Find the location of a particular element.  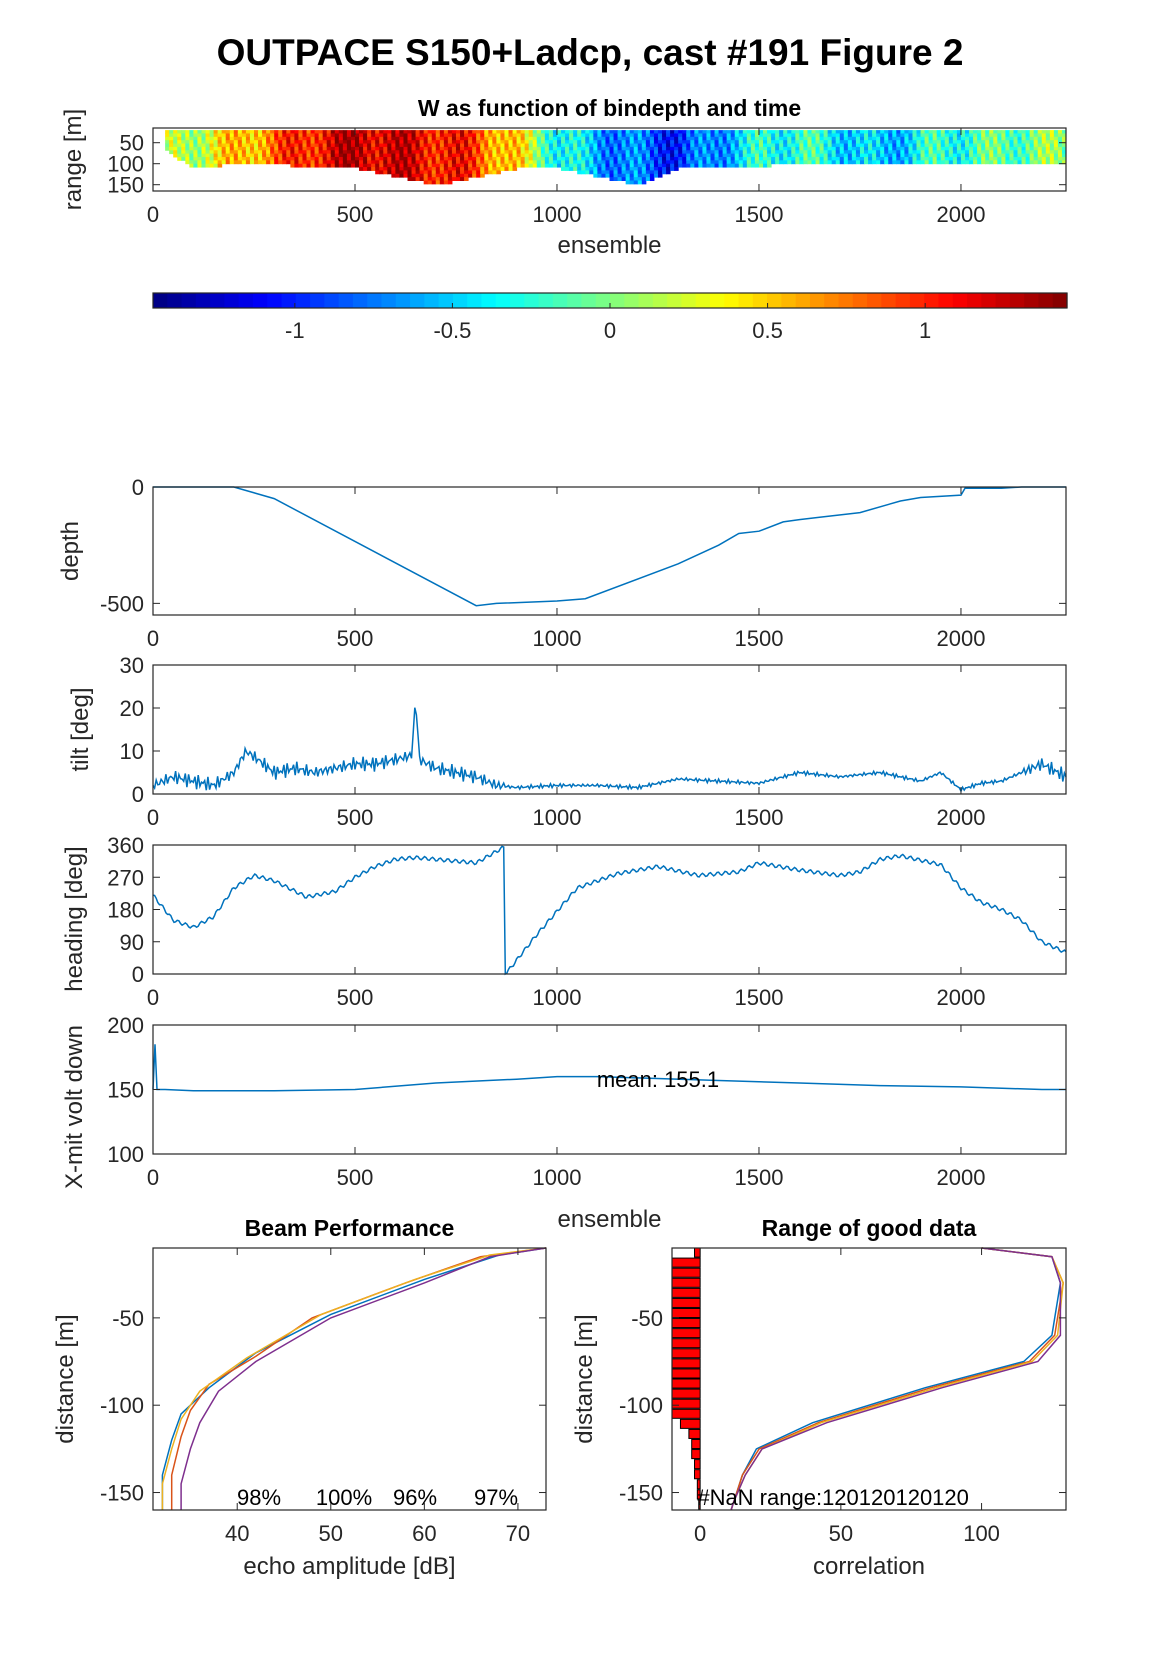

beam-percent-label: 97% is located at coordinates (496, 1497).